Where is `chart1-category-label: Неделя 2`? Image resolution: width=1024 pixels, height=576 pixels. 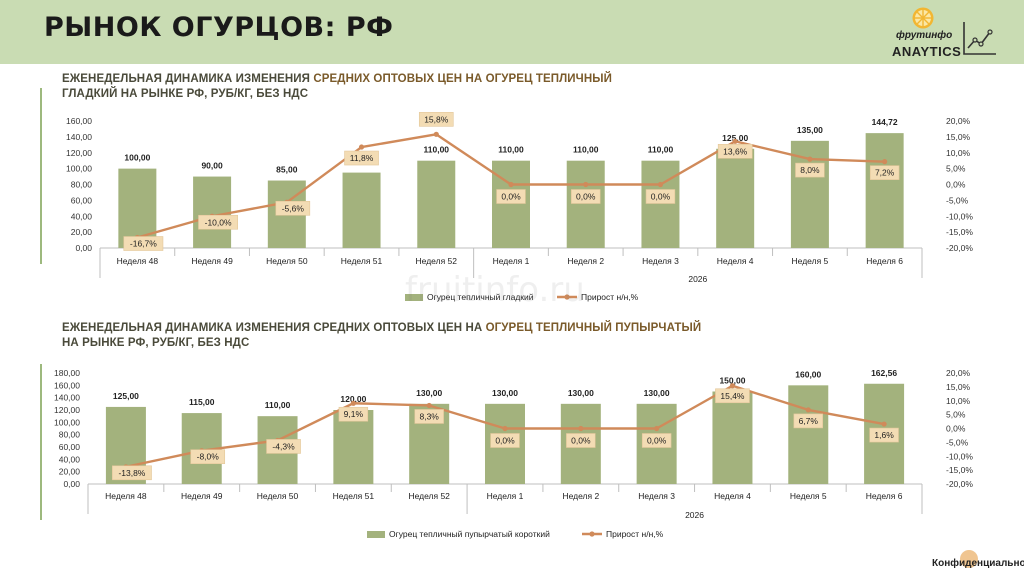 chart1-category-label: Неделя 2 is located at coordinates (585, 261).